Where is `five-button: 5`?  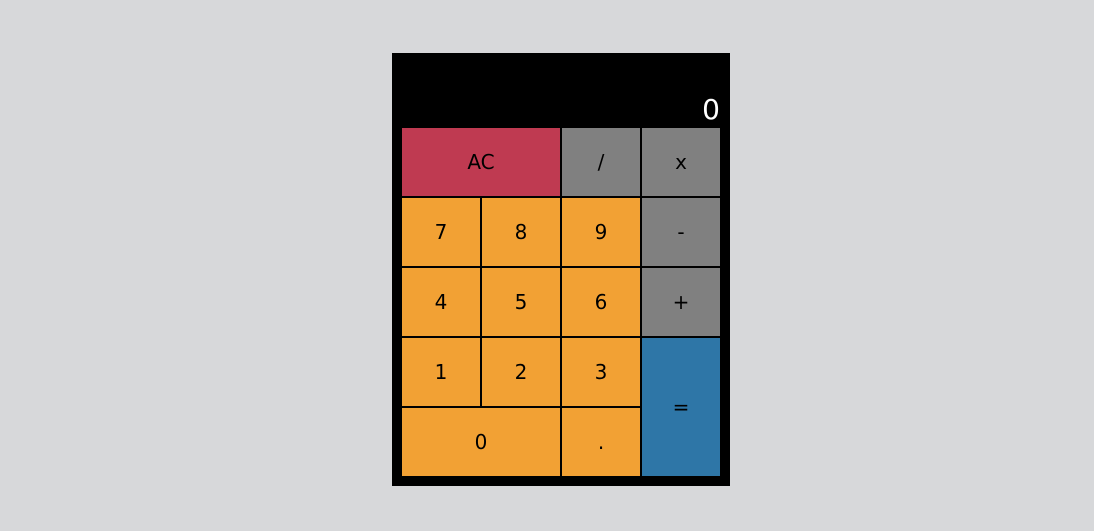
five-button: 5 is located at coordinates (521, 302).